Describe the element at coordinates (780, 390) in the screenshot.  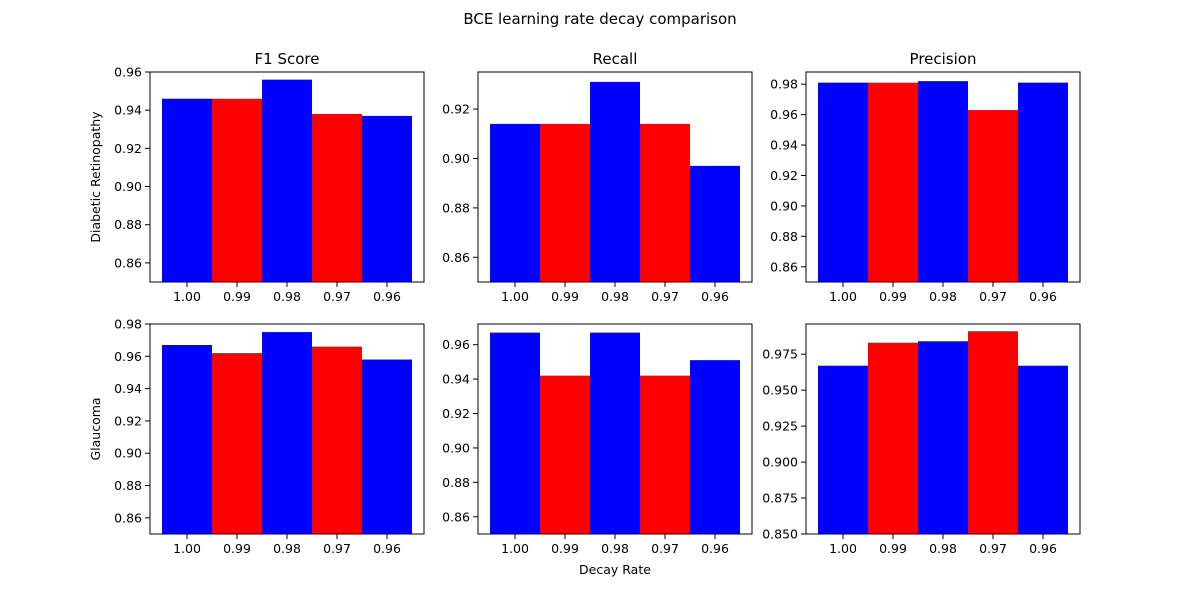
I see `y-tick-label: 0.950` at that location.